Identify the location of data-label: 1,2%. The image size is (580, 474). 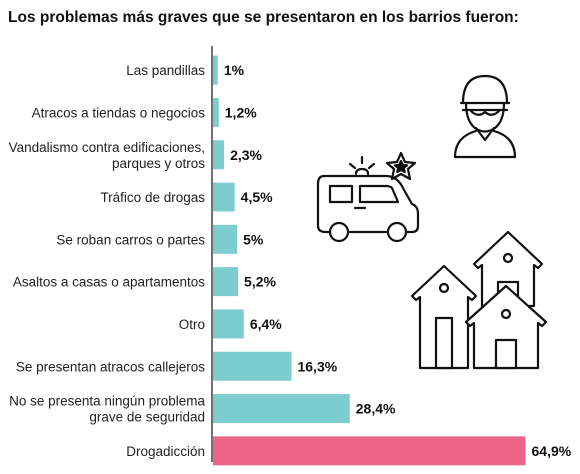
(241, 112).